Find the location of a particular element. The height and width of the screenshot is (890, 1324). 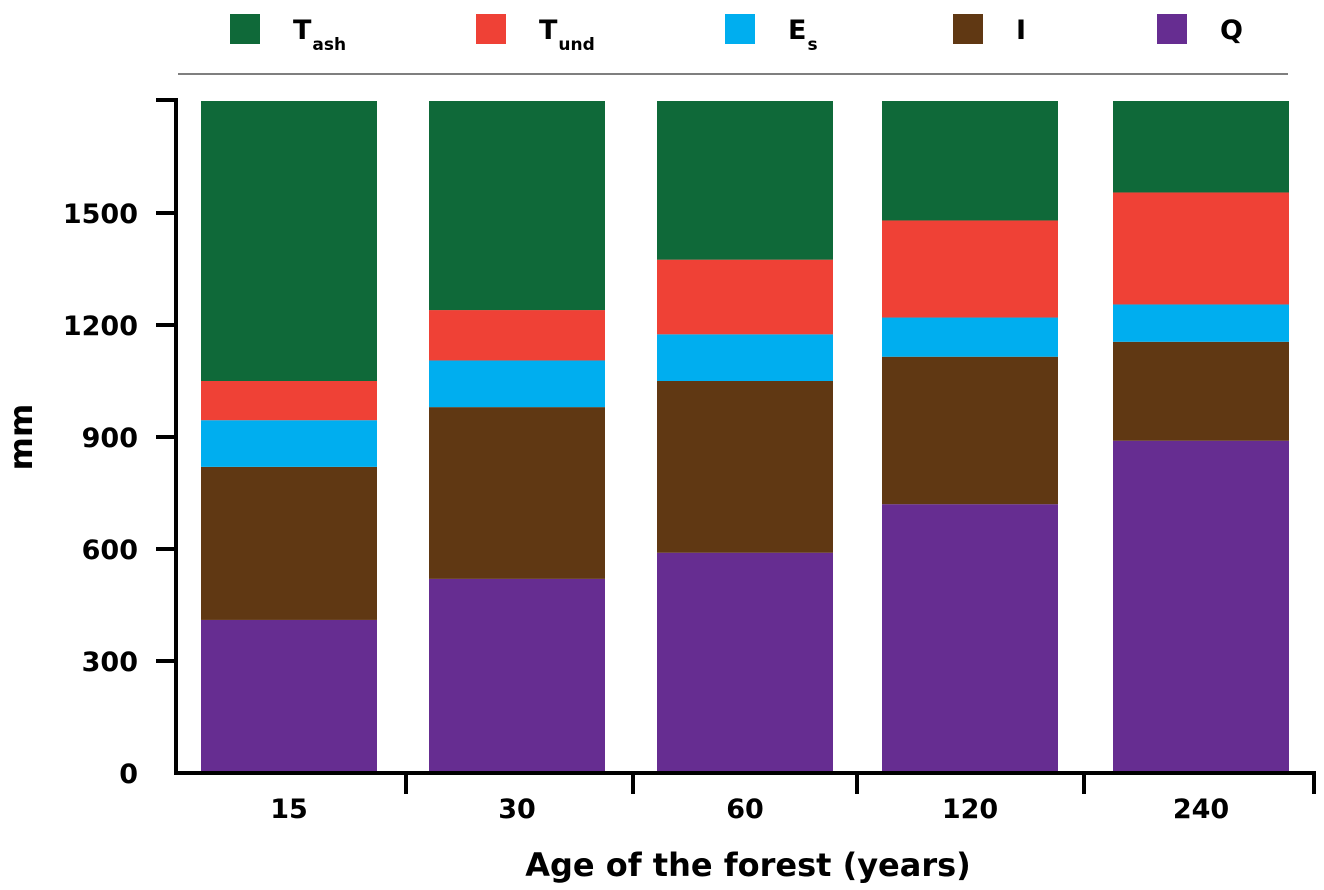

y-tick-label: 1200 is located at coordinates (100, 326).